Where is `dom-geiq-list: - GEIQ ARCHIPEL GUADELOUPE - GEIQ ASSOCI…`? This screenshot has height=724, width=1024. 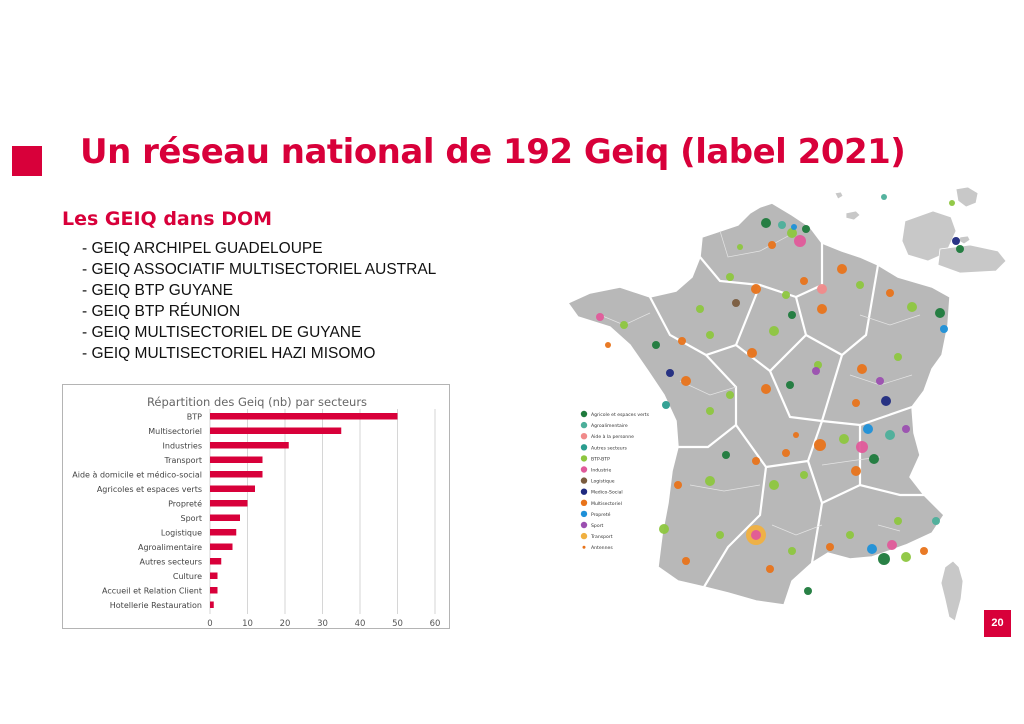
dom-geiq-list: - GEIQ ARCHIPEL GUADELOUPE - GEIQ ASSOCI… is located at coordinates (259, 301).